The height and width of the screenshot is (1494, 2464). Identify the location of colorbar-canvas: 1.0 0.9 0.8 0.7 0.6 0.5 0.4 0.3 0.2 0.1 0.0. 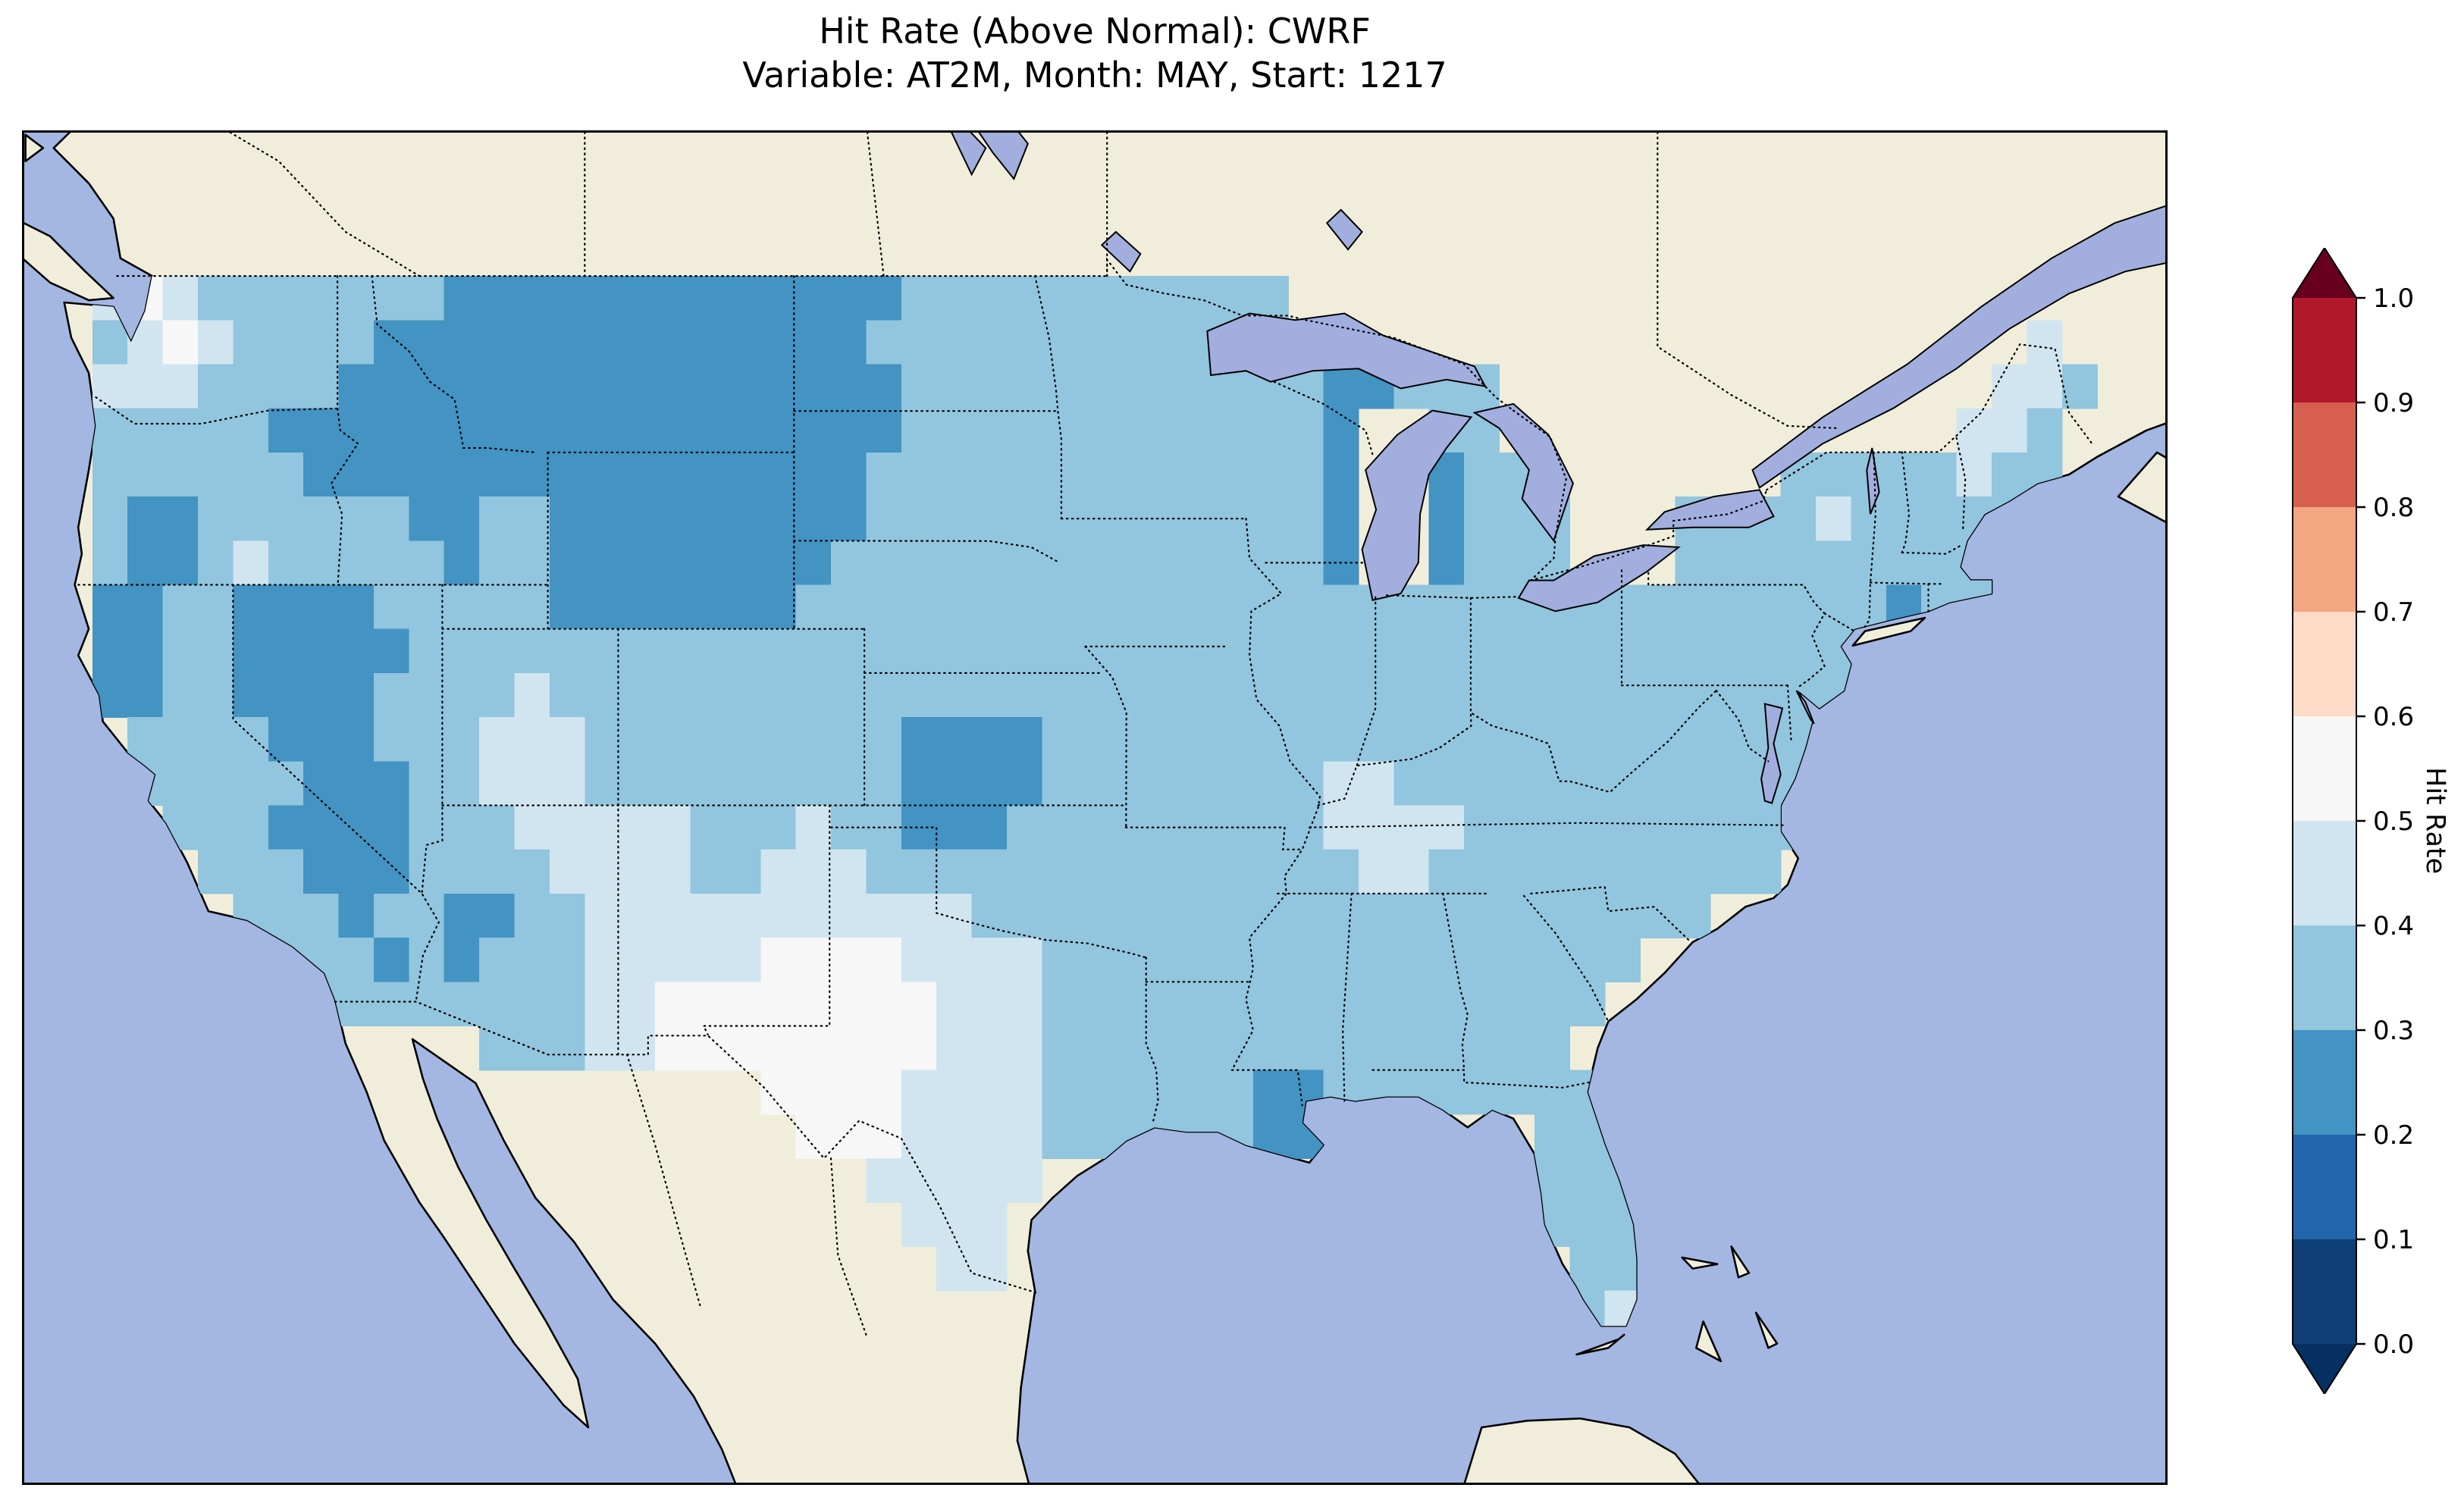
(2353, 820).